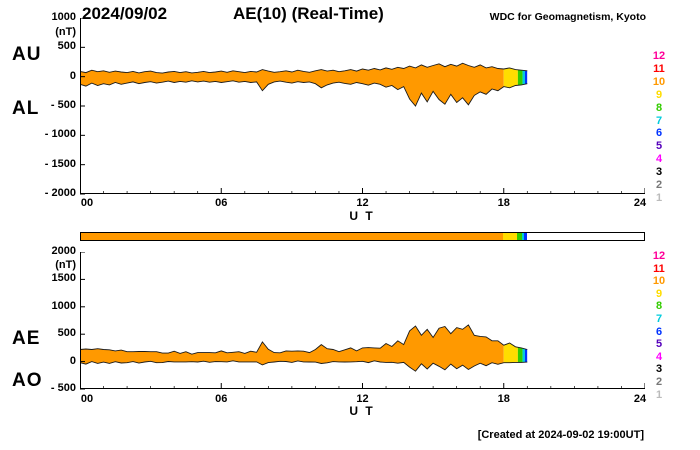 The image size is (700, 450). Describe the element at coordinates (65, 32) in the screenshot. I see `y-unit-top: (nT)` at that location.